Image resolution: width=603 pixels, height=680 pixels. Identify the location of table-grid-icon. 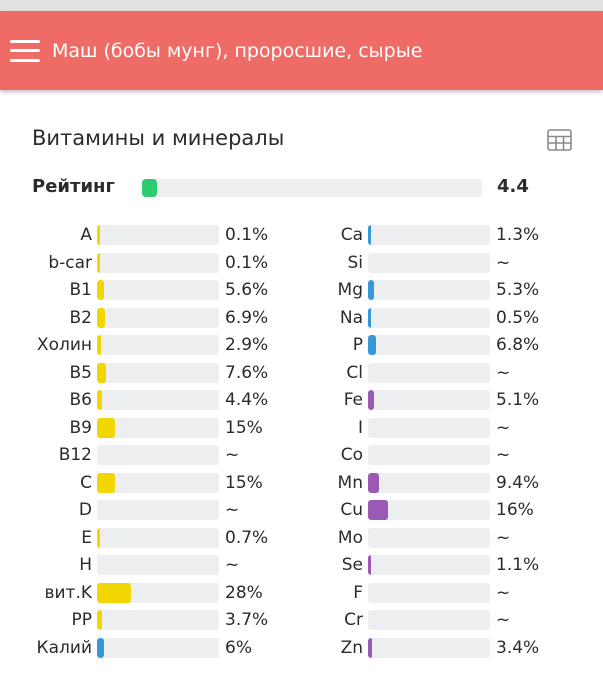
(559, 140).